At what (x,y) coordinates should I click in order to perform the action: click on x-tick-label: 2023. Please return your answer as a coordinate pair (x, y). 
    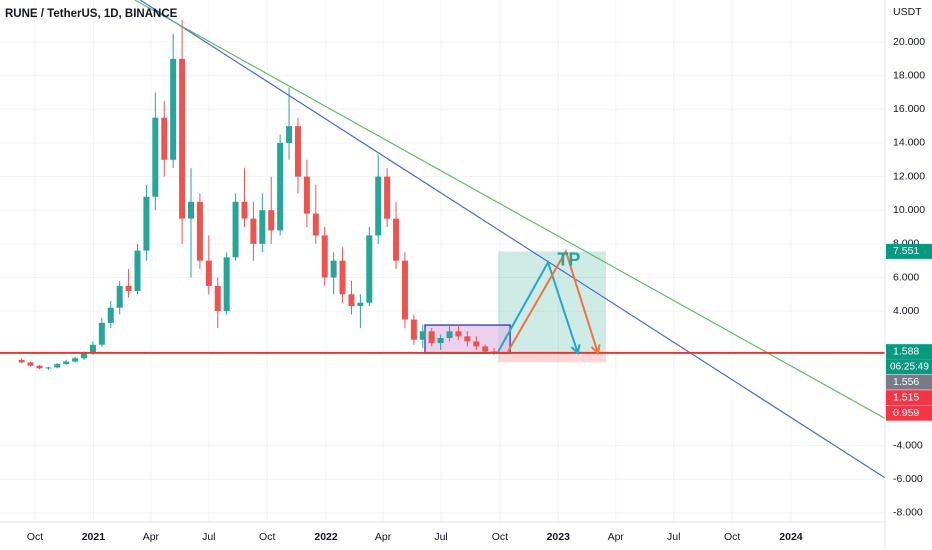
    Looking at the image, I should click on (559, 537).